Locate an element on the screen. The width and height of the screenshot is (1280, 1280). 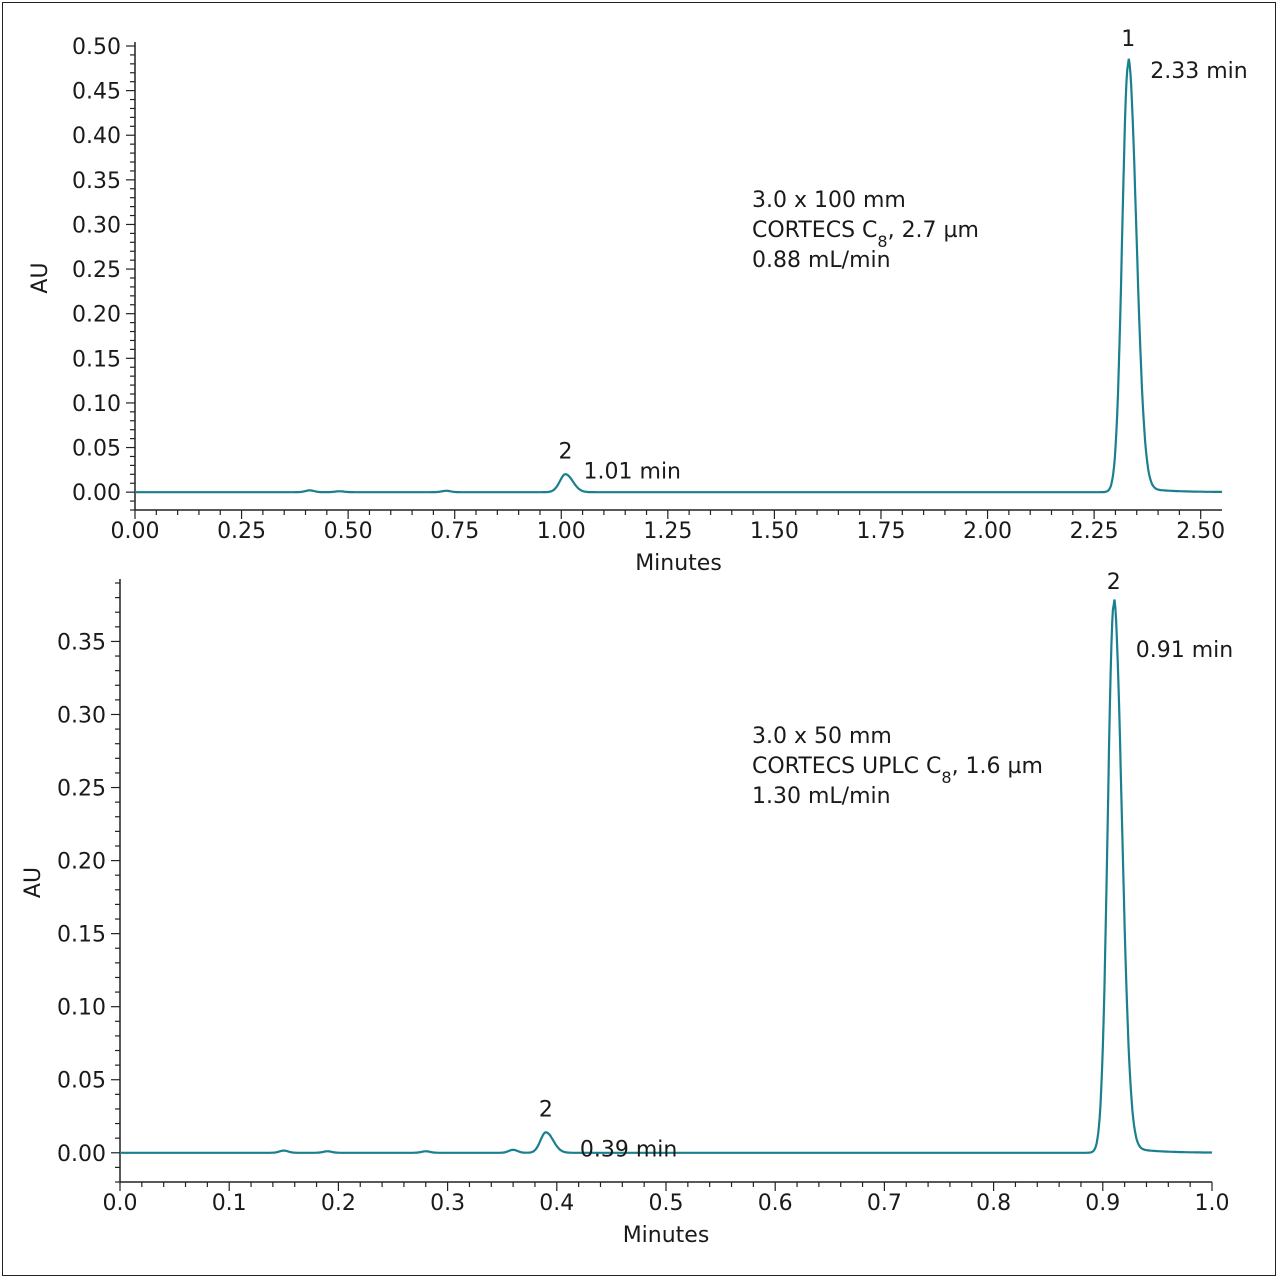
column-annotation-line: 3.0 x 100 mm is located at coordinates (829, 200).